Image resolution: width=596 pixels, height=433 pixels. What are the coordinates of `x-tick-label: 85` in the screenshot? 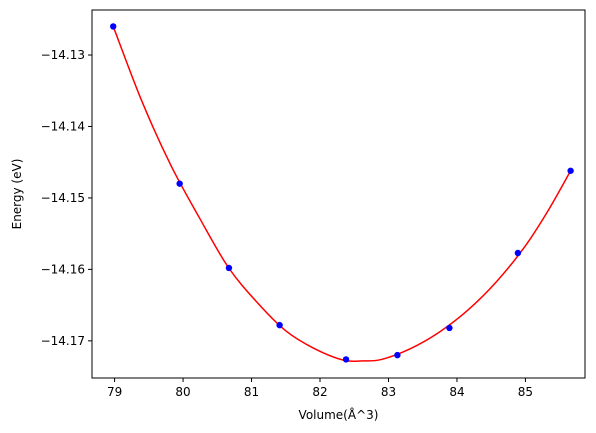 It's located at (525, 392).